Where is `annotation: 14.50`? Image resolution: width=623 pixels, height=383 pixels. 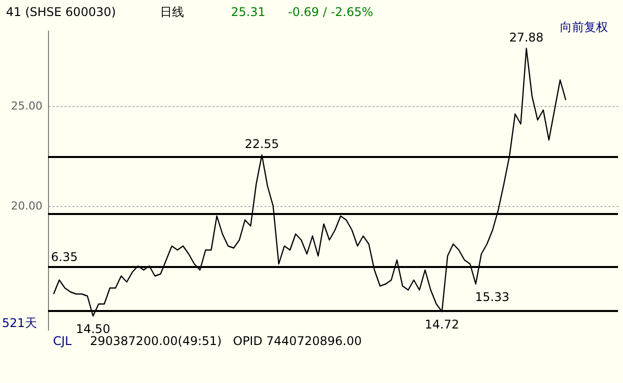 annotation: 14.50 is located at coordinates (93, 329).